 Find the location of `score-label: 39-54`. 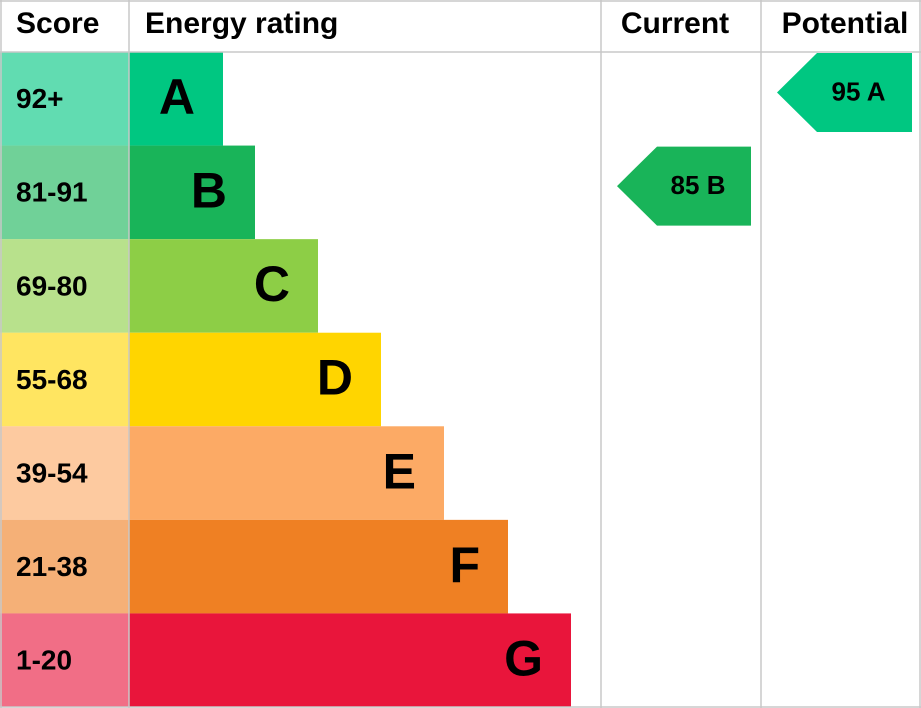

score-label: 39-54 is located at coordinates (52, 472).